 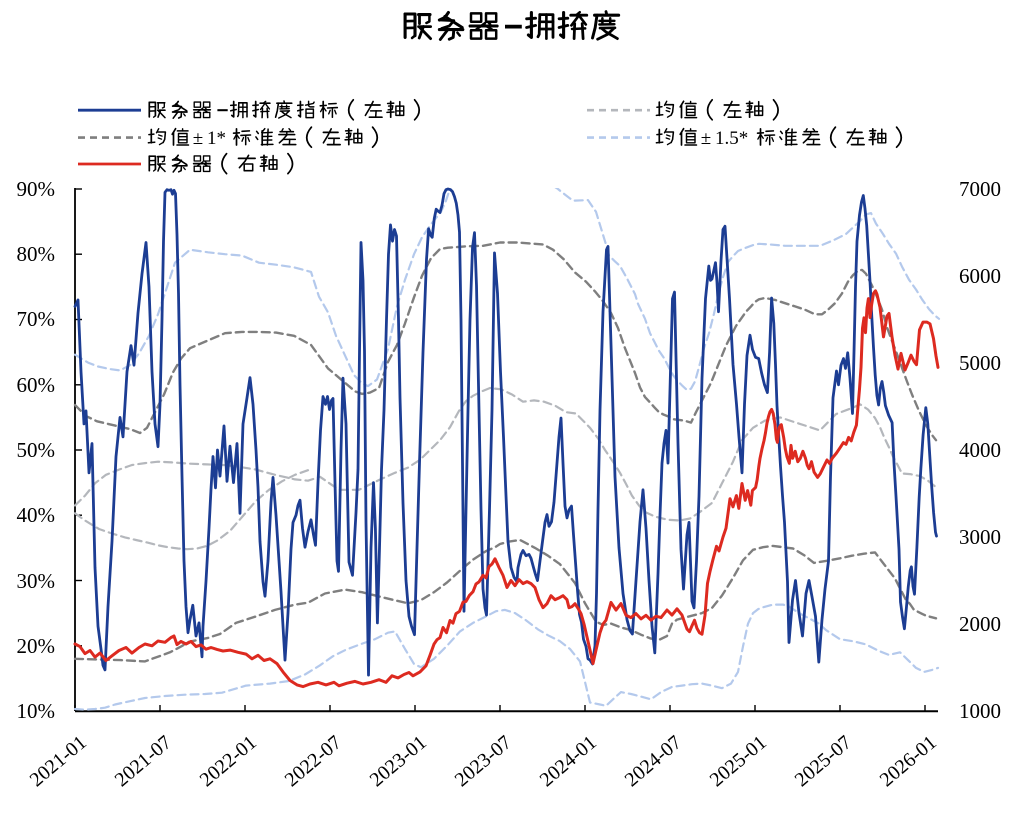 What do you see at coordinates (980, 189) in the screenshot?
I see `svg-text: 7000` at bounding box center [980, 189].